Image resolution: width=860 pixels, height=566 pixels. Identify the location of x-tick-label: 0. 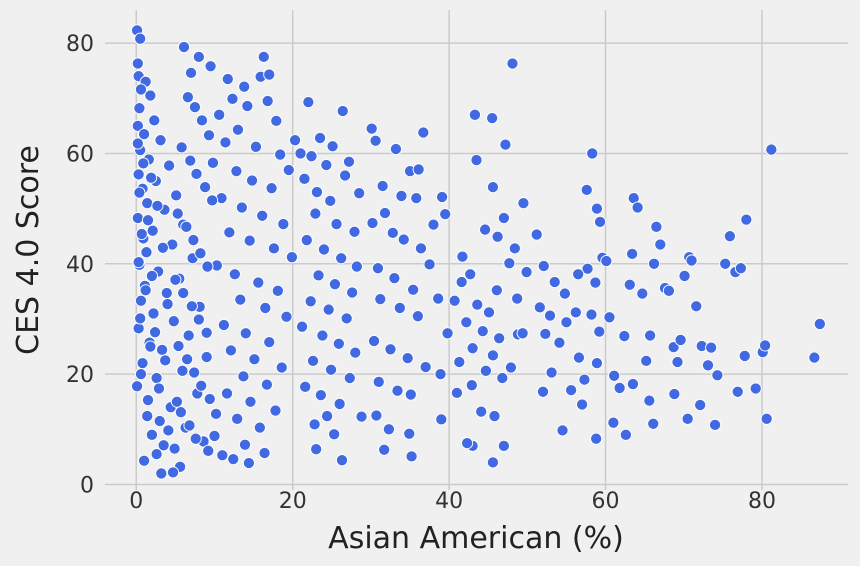
(136, 501).